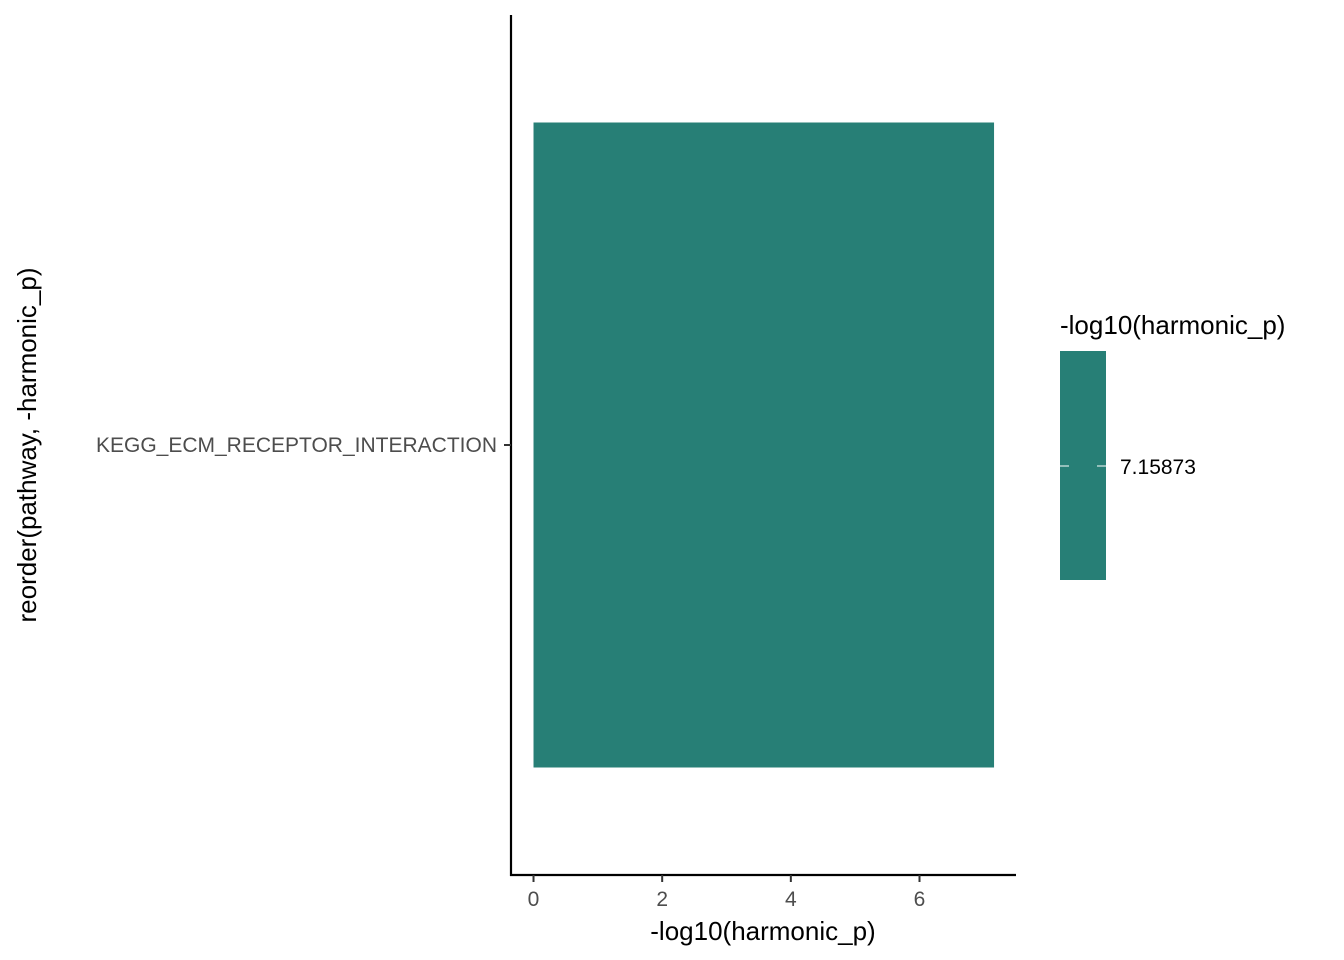 The image size is (1344, 960). I want to click on x-ticks-group: 0 2 4 6, so click(727, 893).